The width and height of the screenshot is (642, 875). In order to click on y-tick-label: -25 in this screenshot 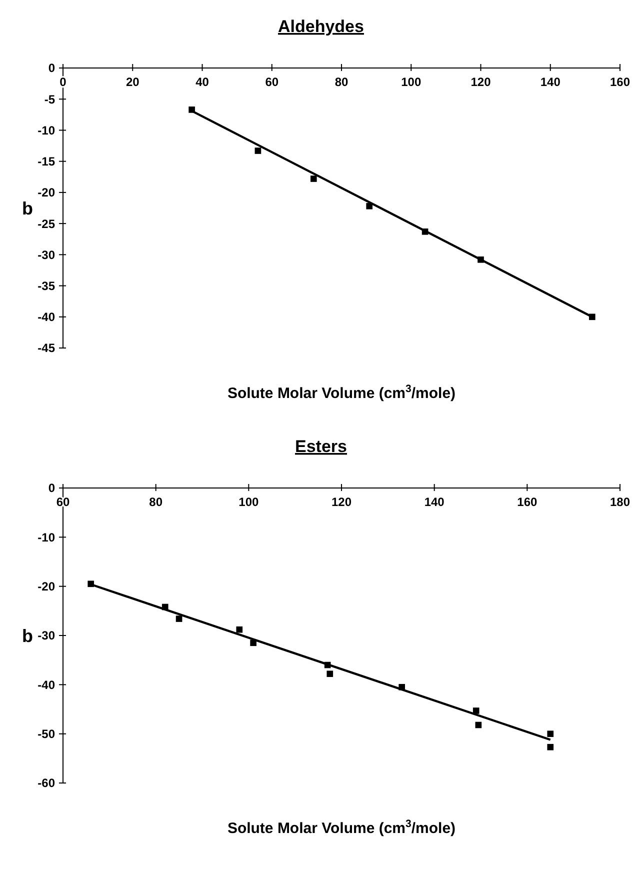, I will do `click(47, 223)`.